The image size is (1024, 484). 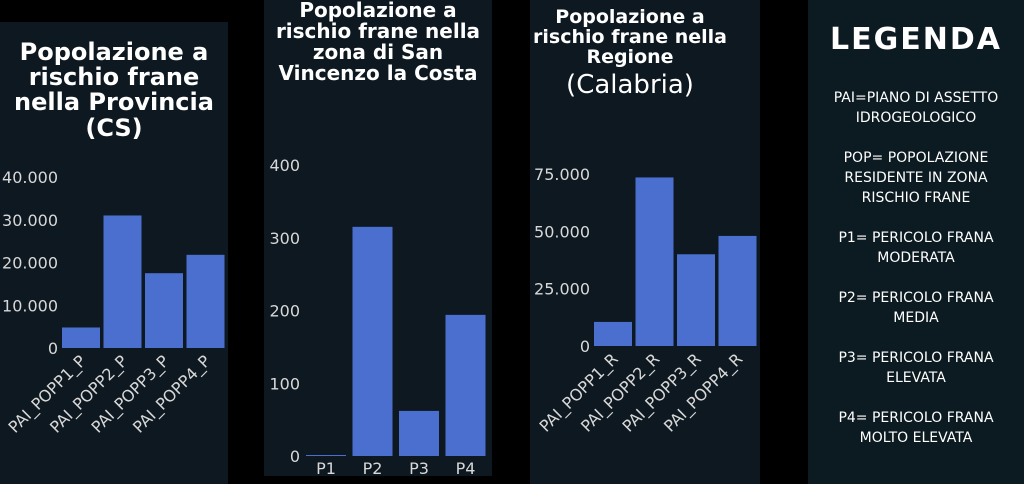 I want to click on y-tick-label: 25.000, so click(x=562, y=289).